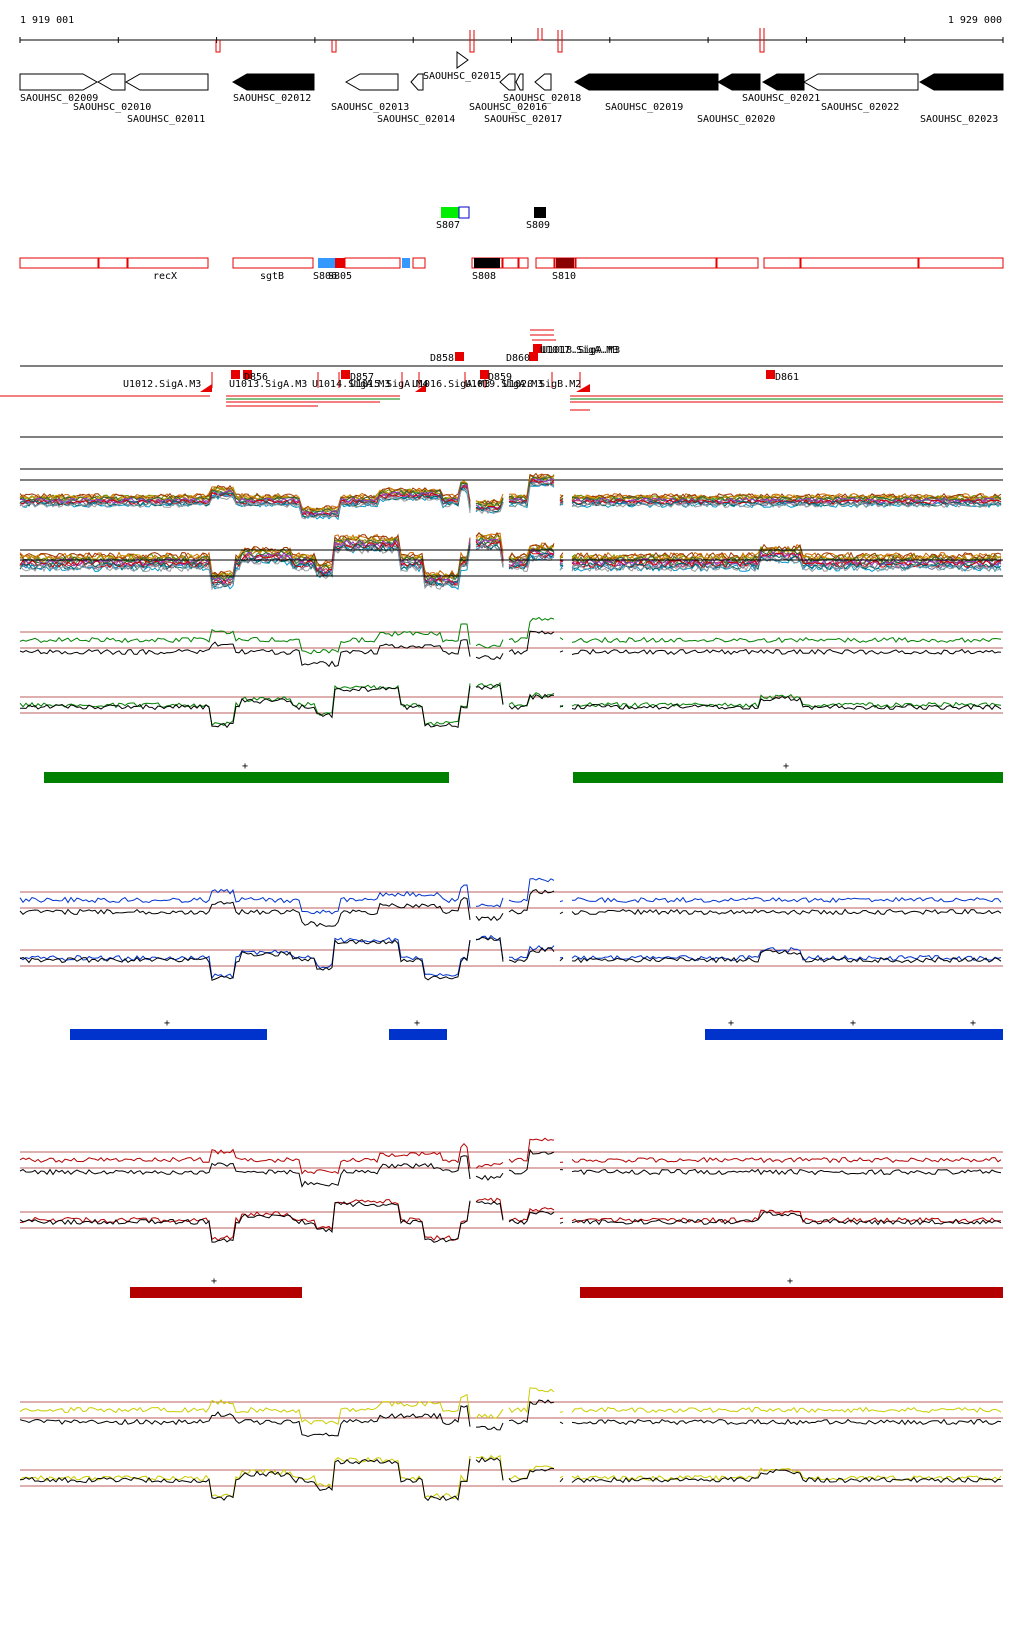  Describe the element at coordinates (511, 40) in the screenshot. I see `ruler-ticks` at that location.